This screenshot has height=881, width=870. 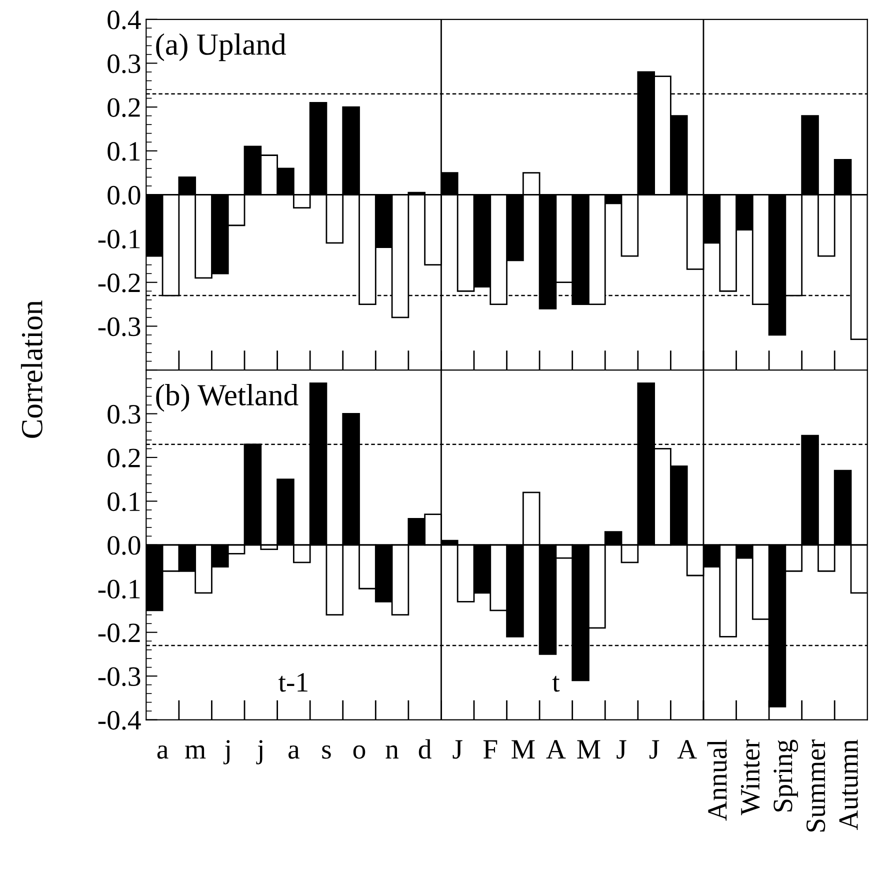 What do you see at coordinates (816, 785) in the screenshot?
I see `x-tick-label: Summer` at bounding box center [816, 785].